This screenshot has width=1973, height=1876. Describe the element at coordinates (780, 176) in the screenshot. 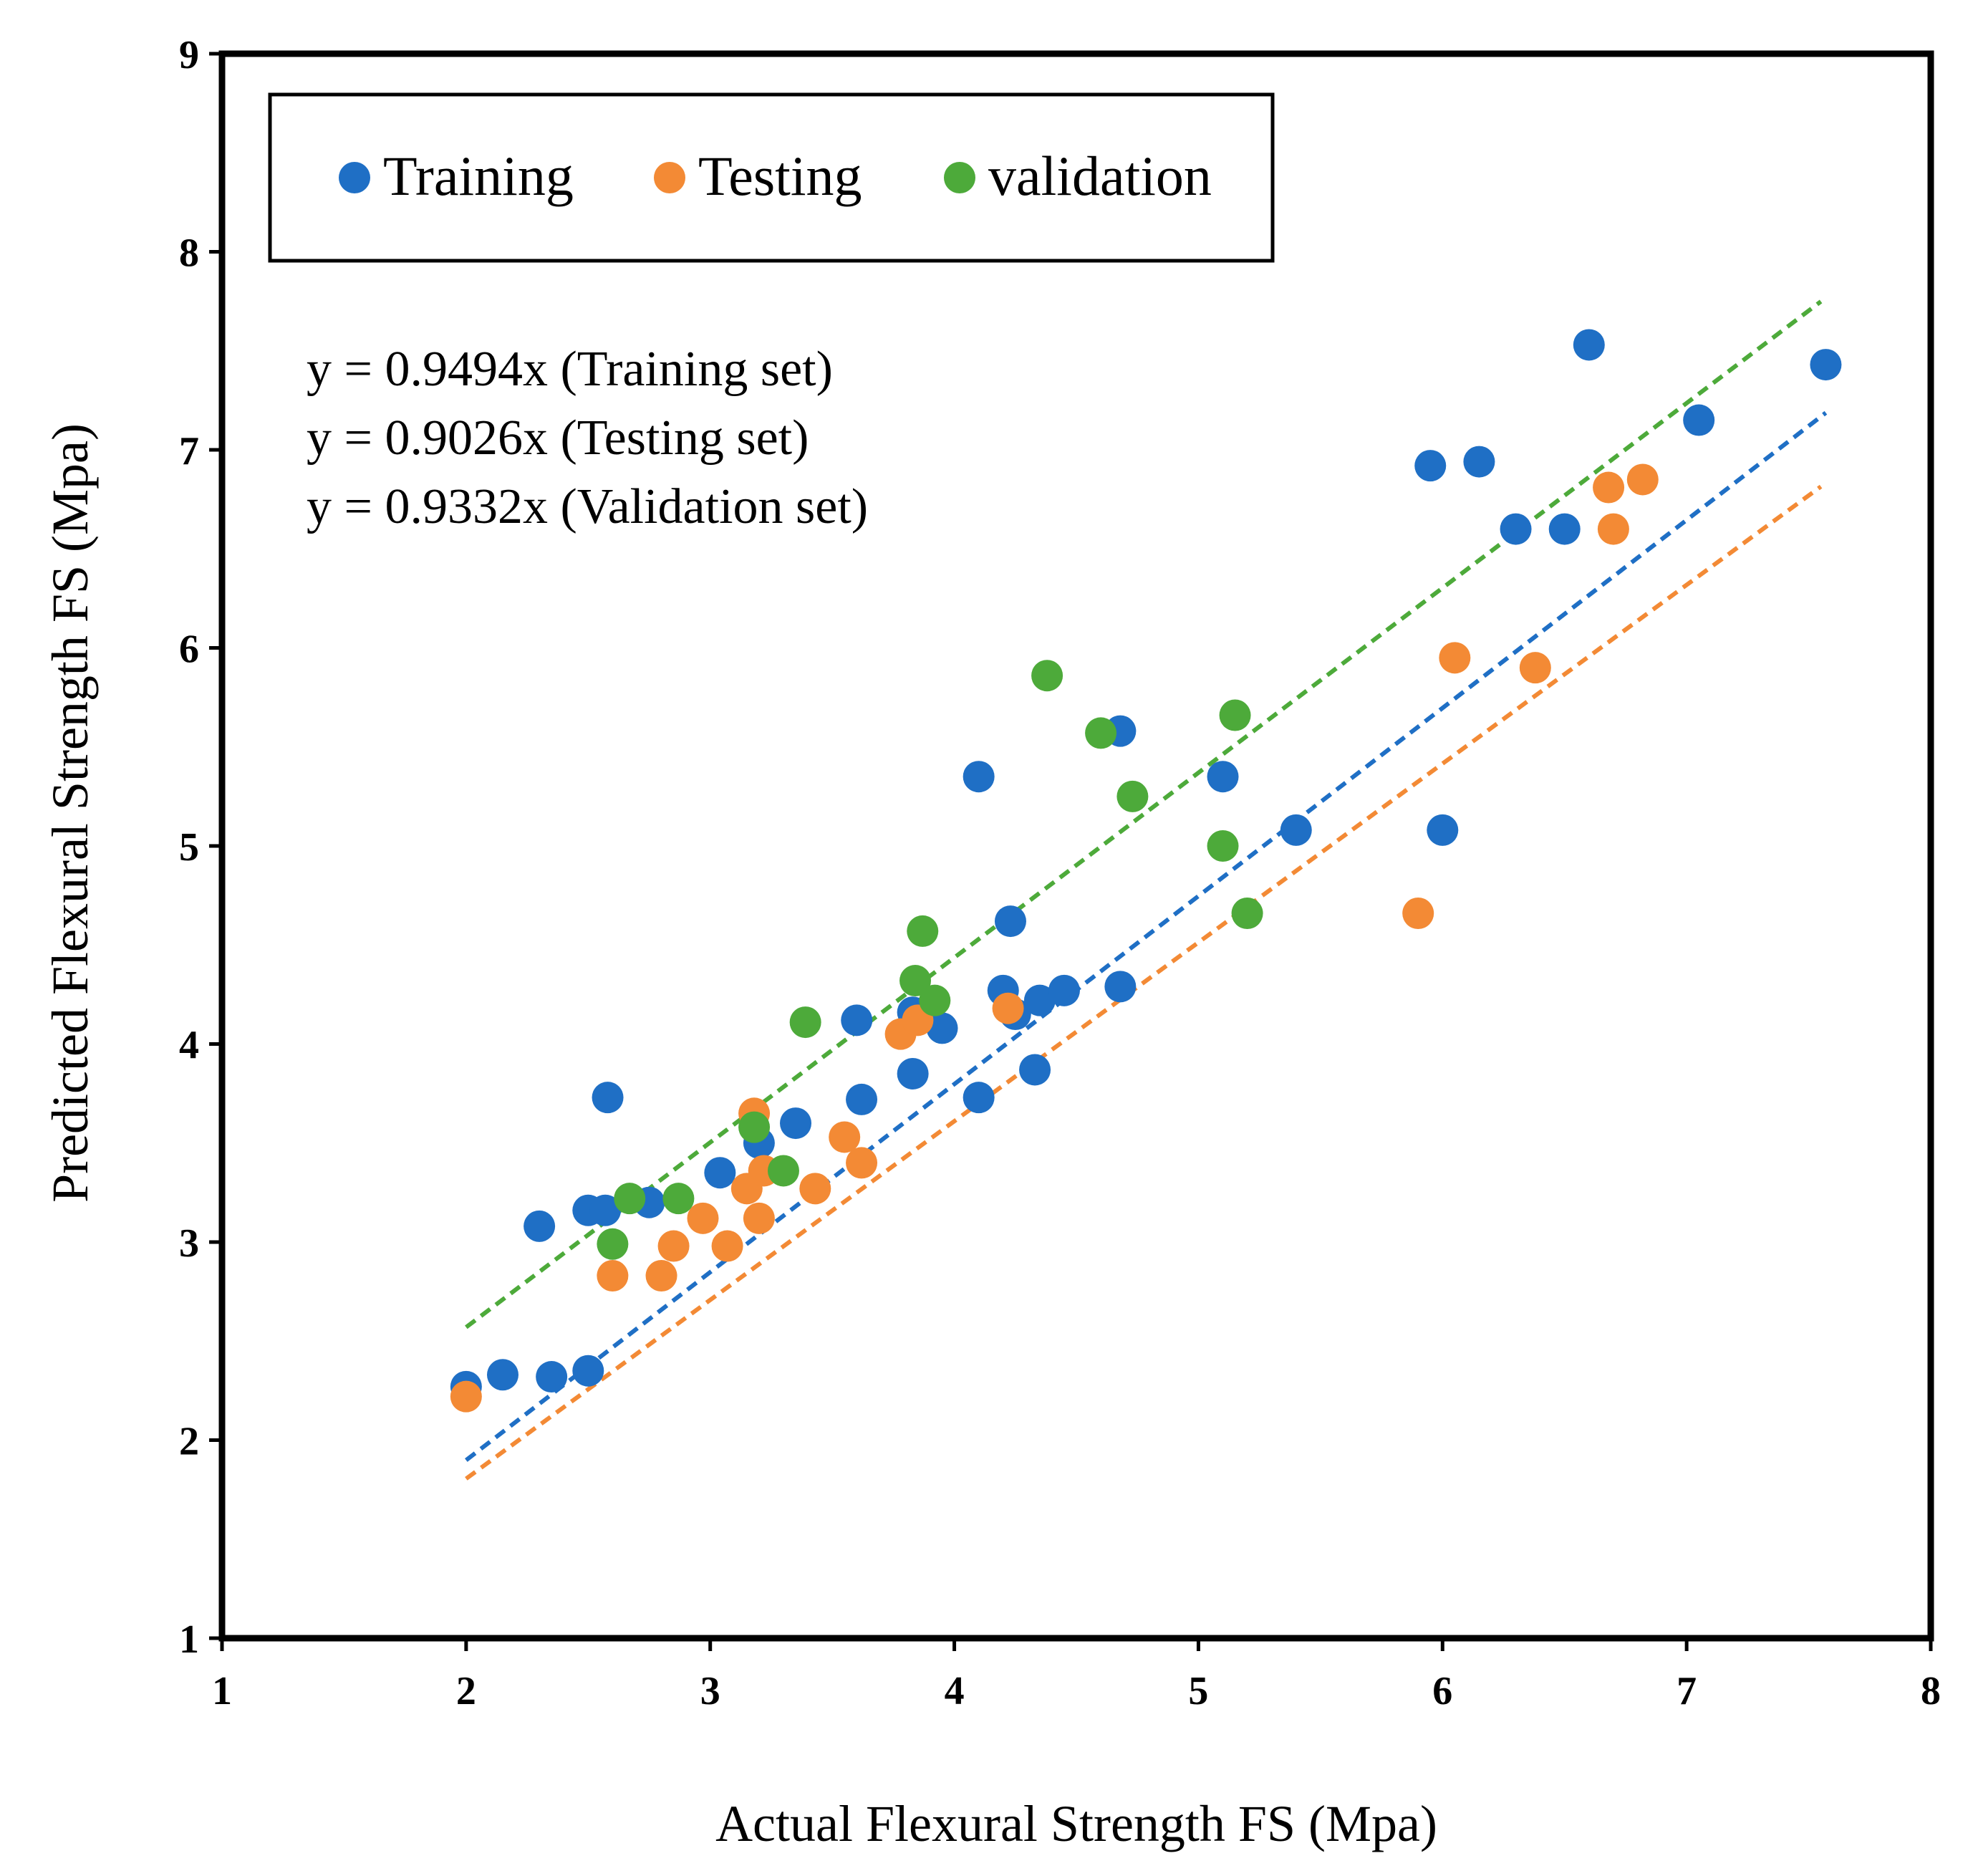

I see `legend-label-testing: Testing` at that location.